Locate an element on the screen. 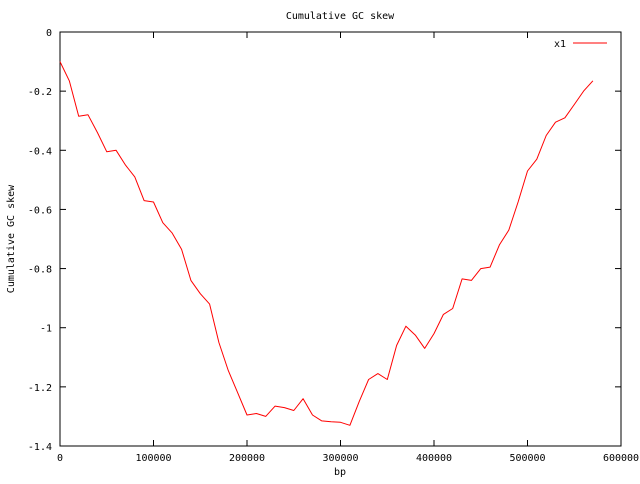 The image size is (640, 484). x-tick-label: 300000 is located at coordinates (340, 458).